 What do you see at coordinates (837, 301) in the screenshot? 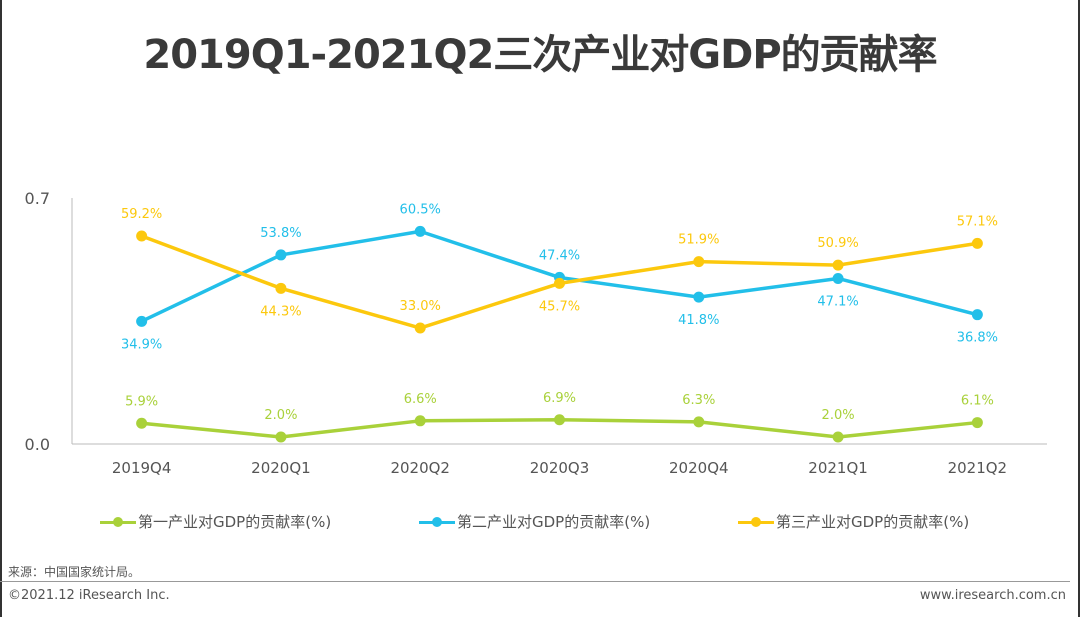
I see `data-label: 47.1%` at bounding box center [837, 301].